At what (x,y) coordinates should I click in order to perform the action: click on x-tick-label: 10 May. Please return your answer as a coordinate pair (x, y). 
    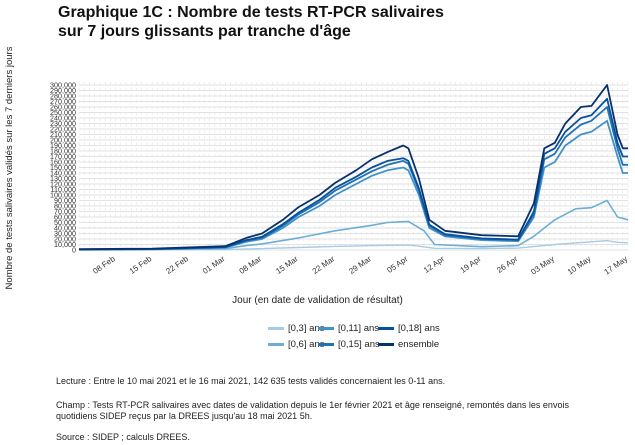
    Looking at the image, I should click on (579, 265).